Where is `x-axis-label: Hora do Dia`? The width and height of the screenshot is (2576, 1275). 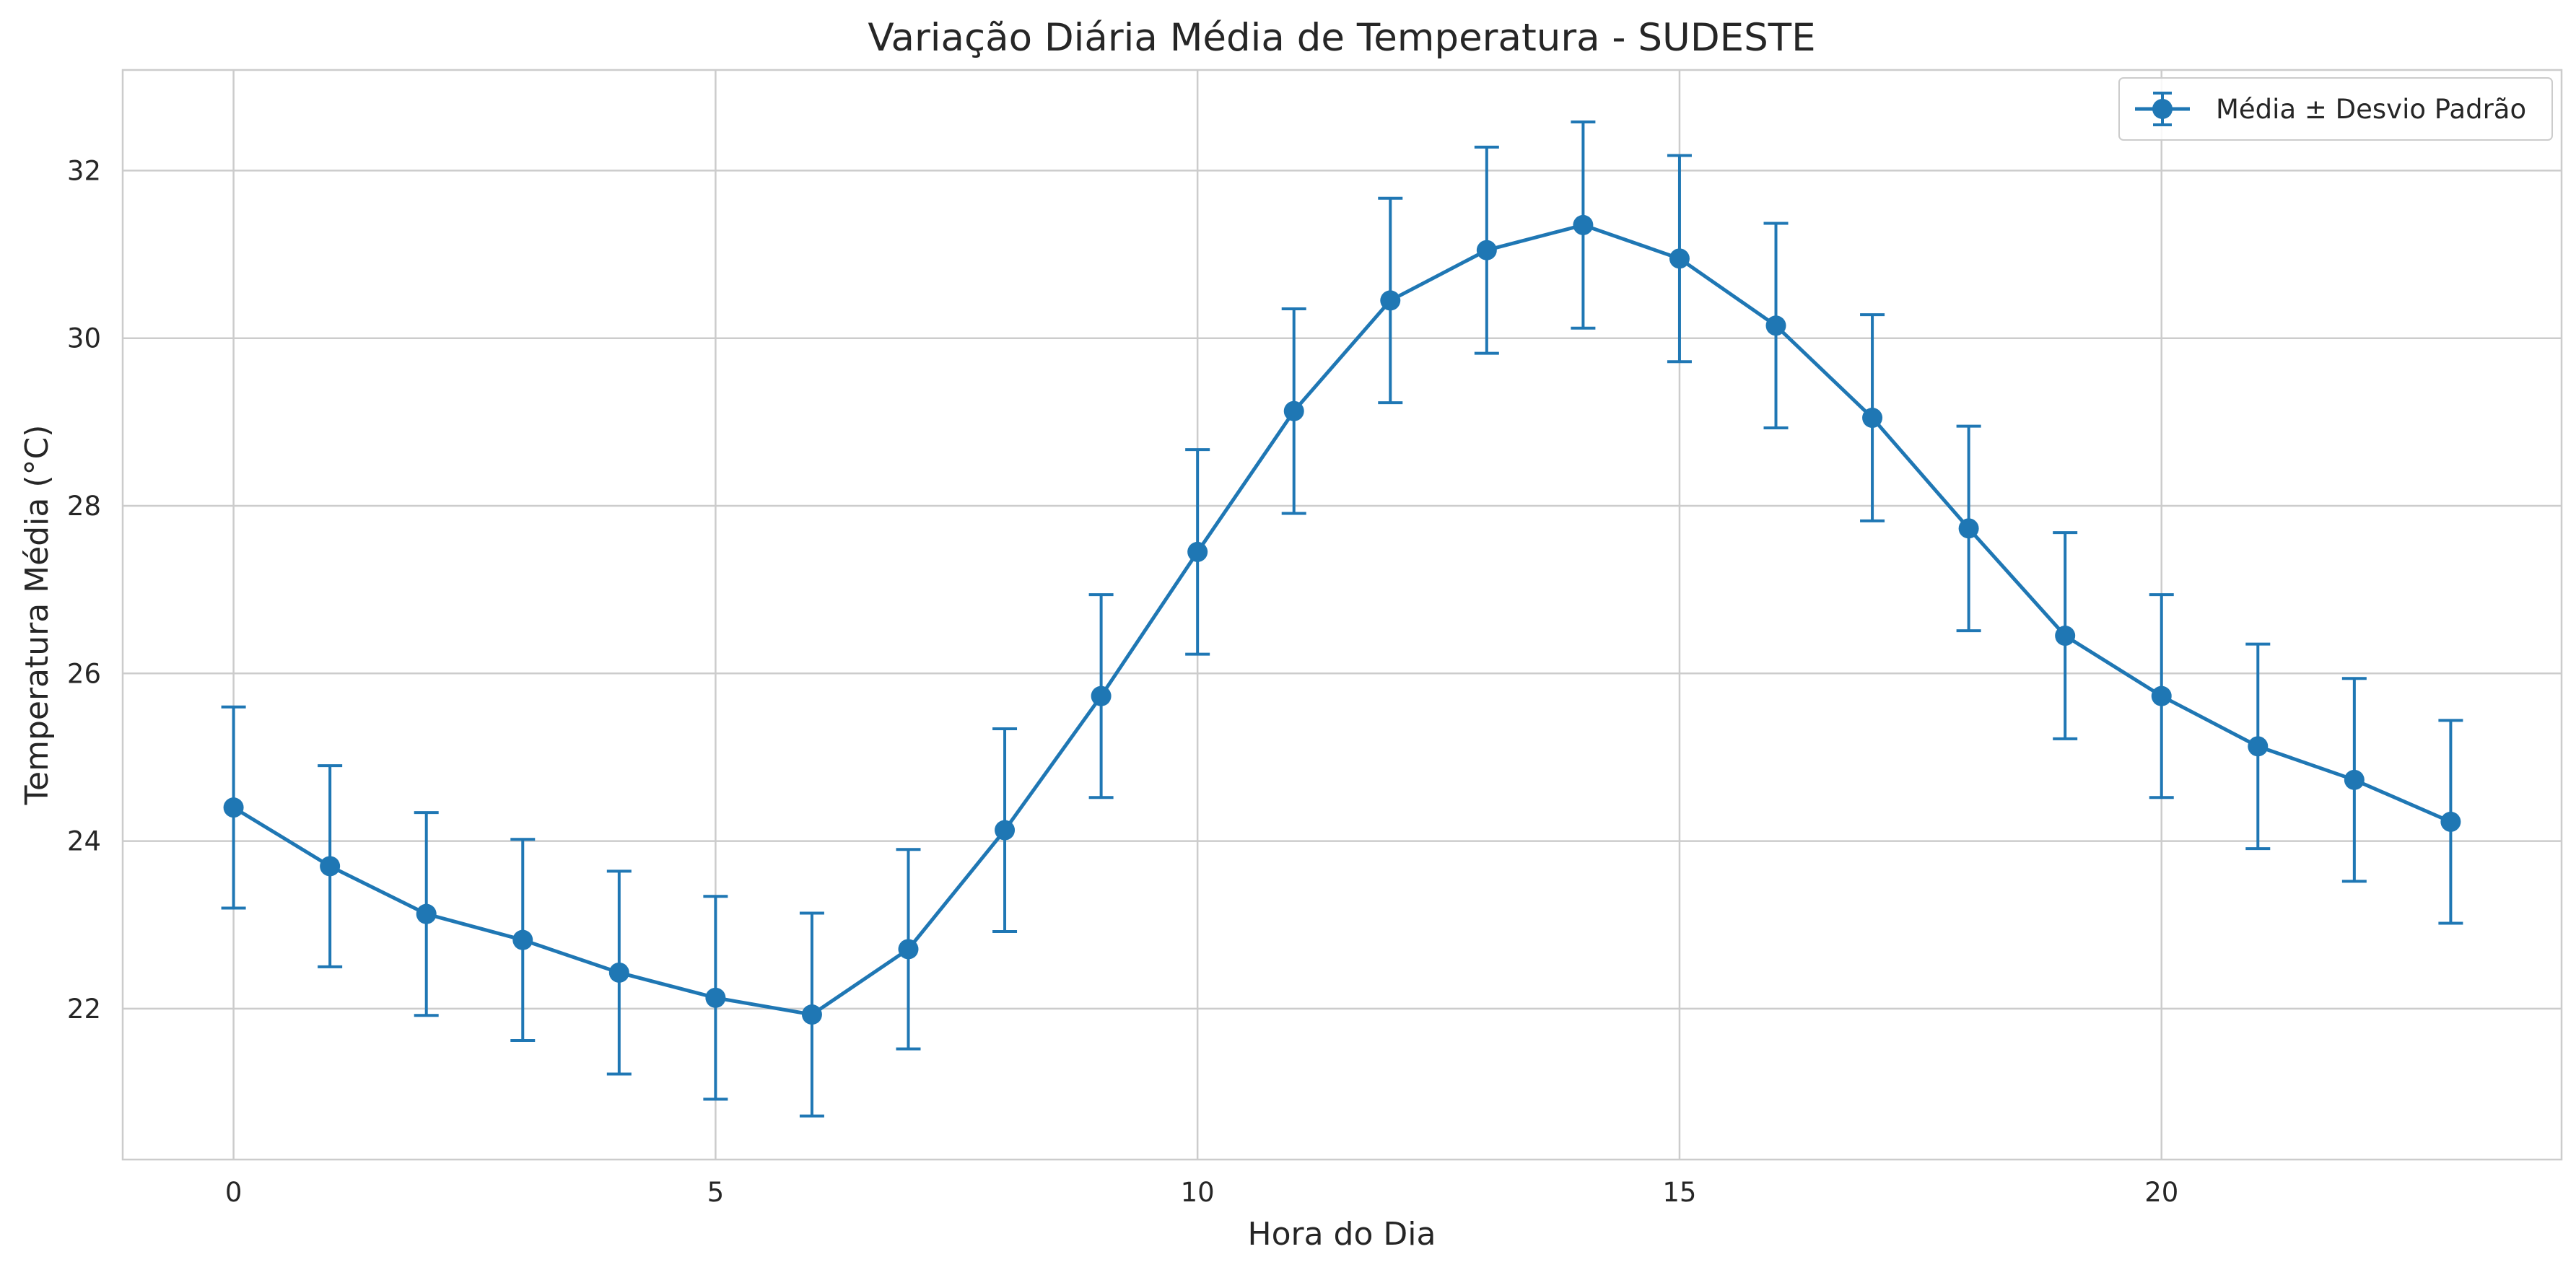
x-axis-label: Hora do Dia is located at coordinates (1342, 1235).